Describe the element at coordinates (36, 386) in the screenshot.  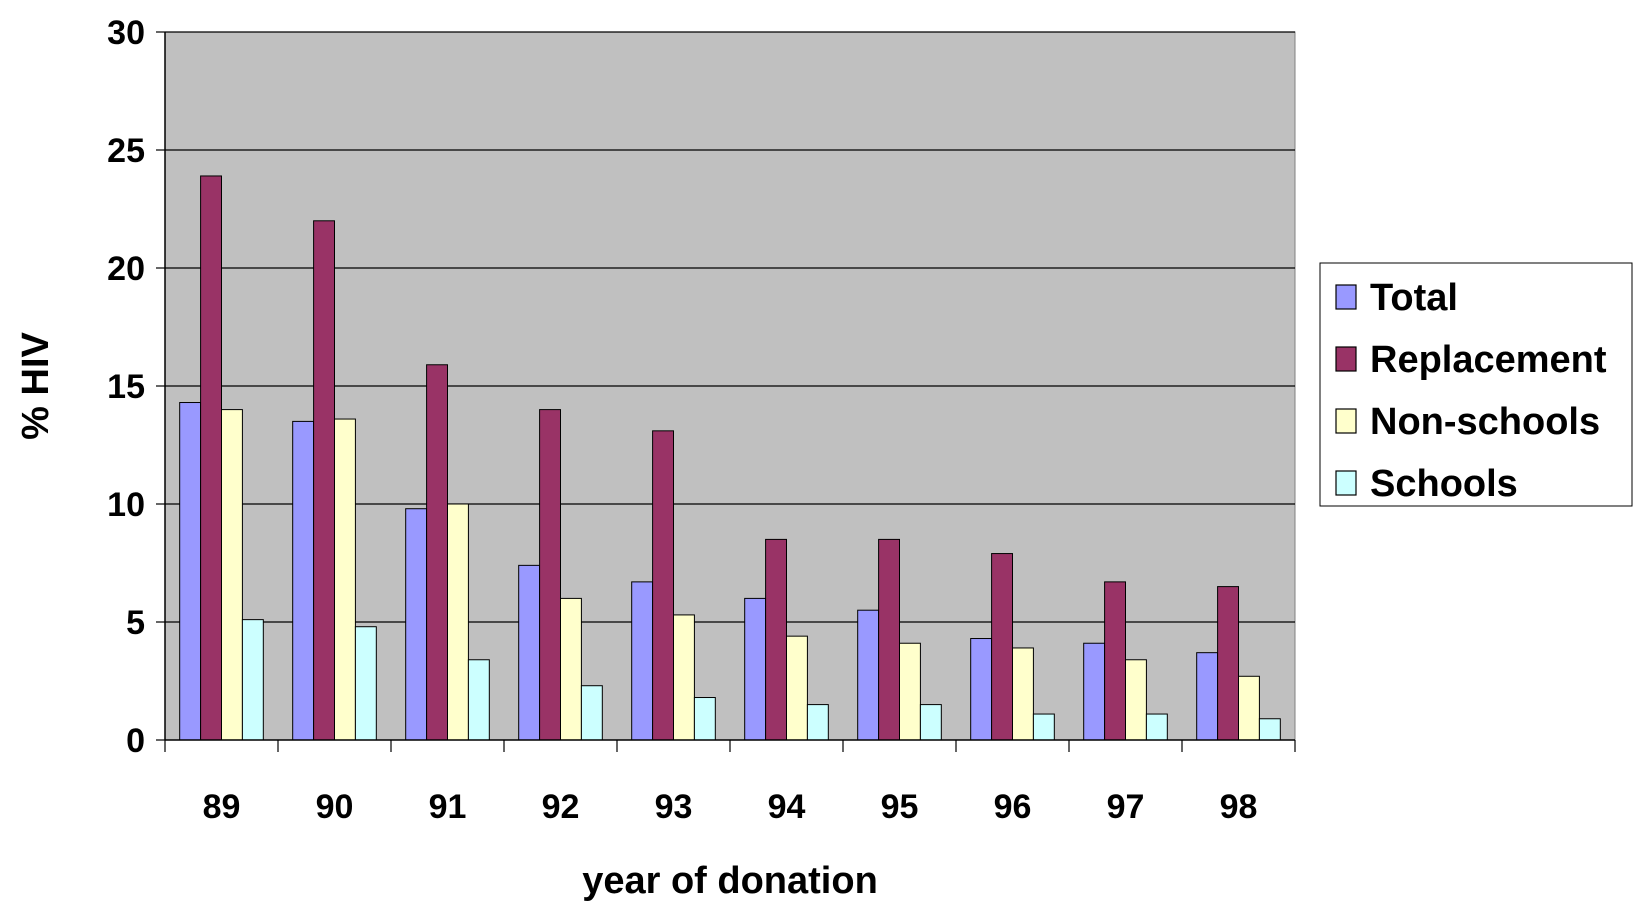
I see `y-axis-title: % HIV` at that location.